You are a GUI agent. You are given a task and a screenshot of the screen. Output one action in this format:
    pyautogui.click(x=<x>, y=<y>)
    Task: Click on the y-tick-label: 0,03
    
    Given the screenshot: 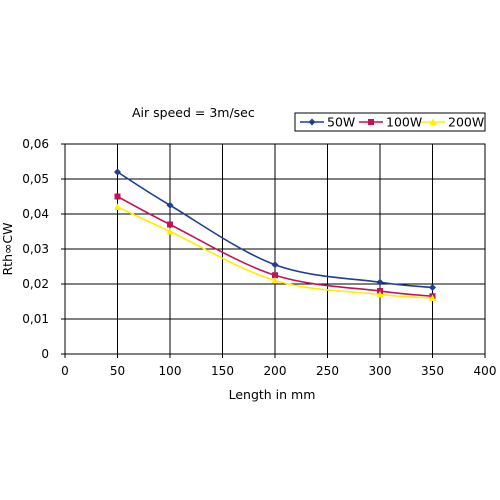 What is the action you would take?
    pyautogui.click(x=35, y=249)
    